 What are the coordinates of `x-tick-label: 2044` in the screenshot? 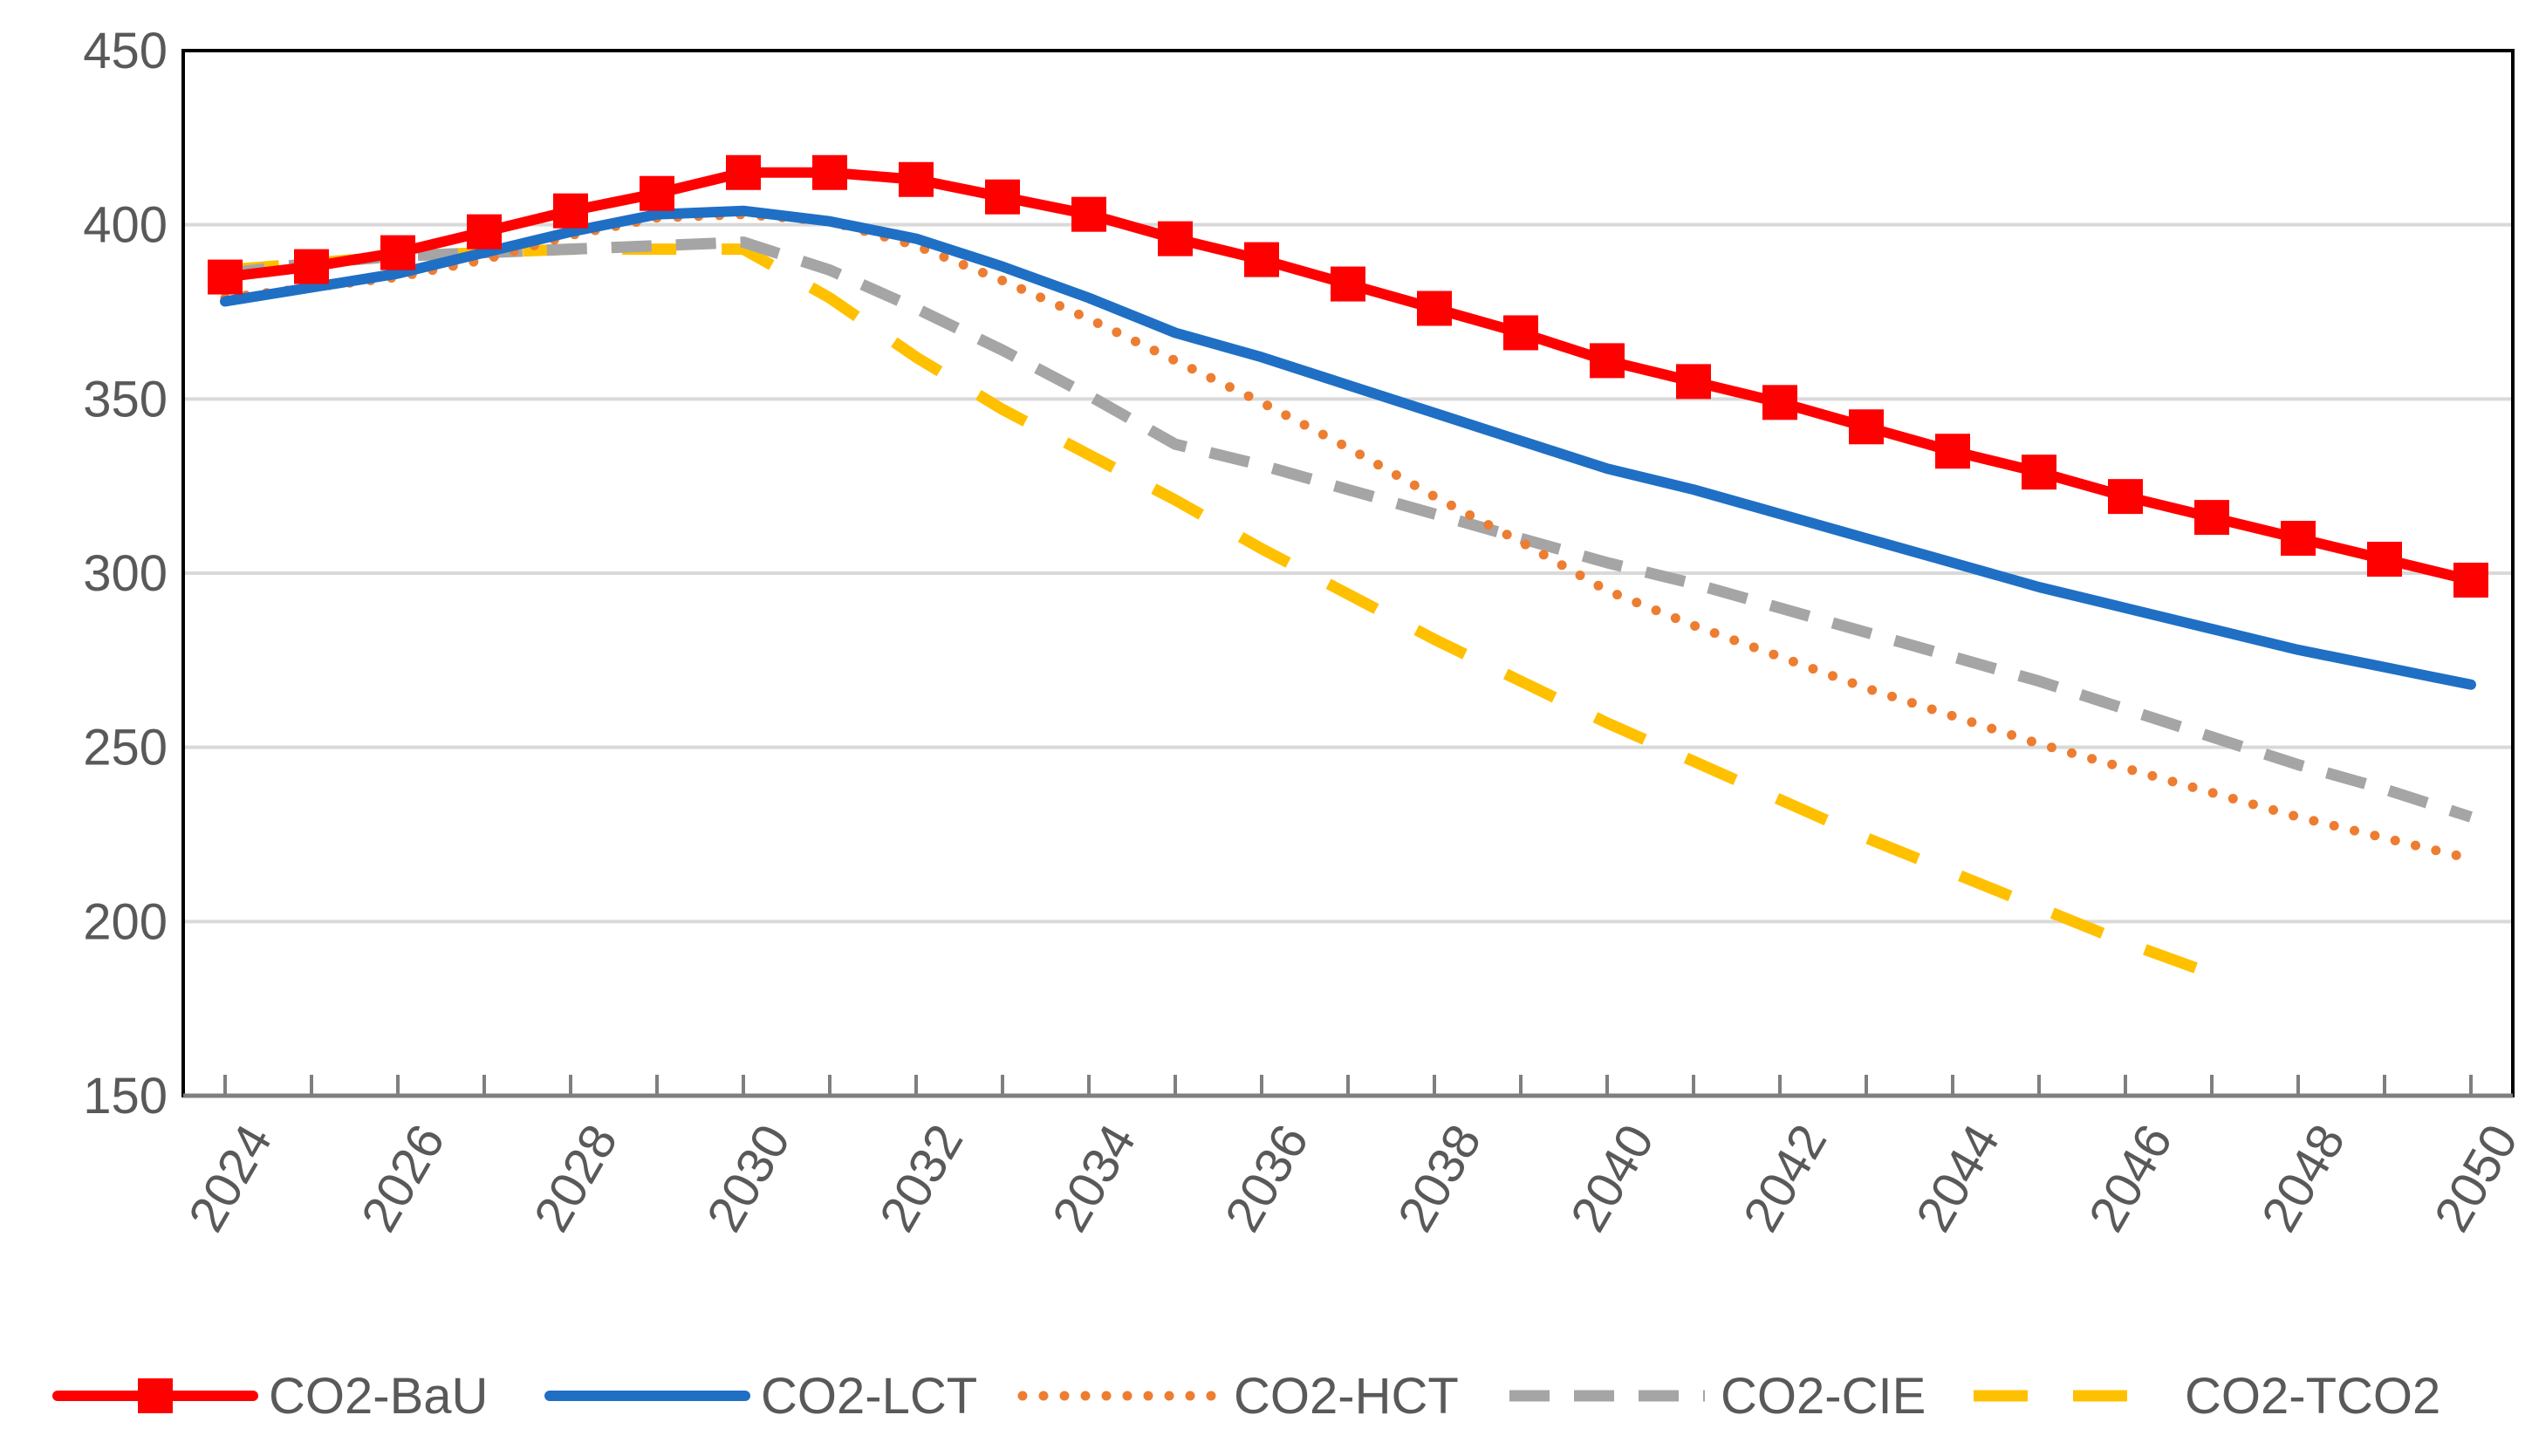 It's located at (1958, 1178).